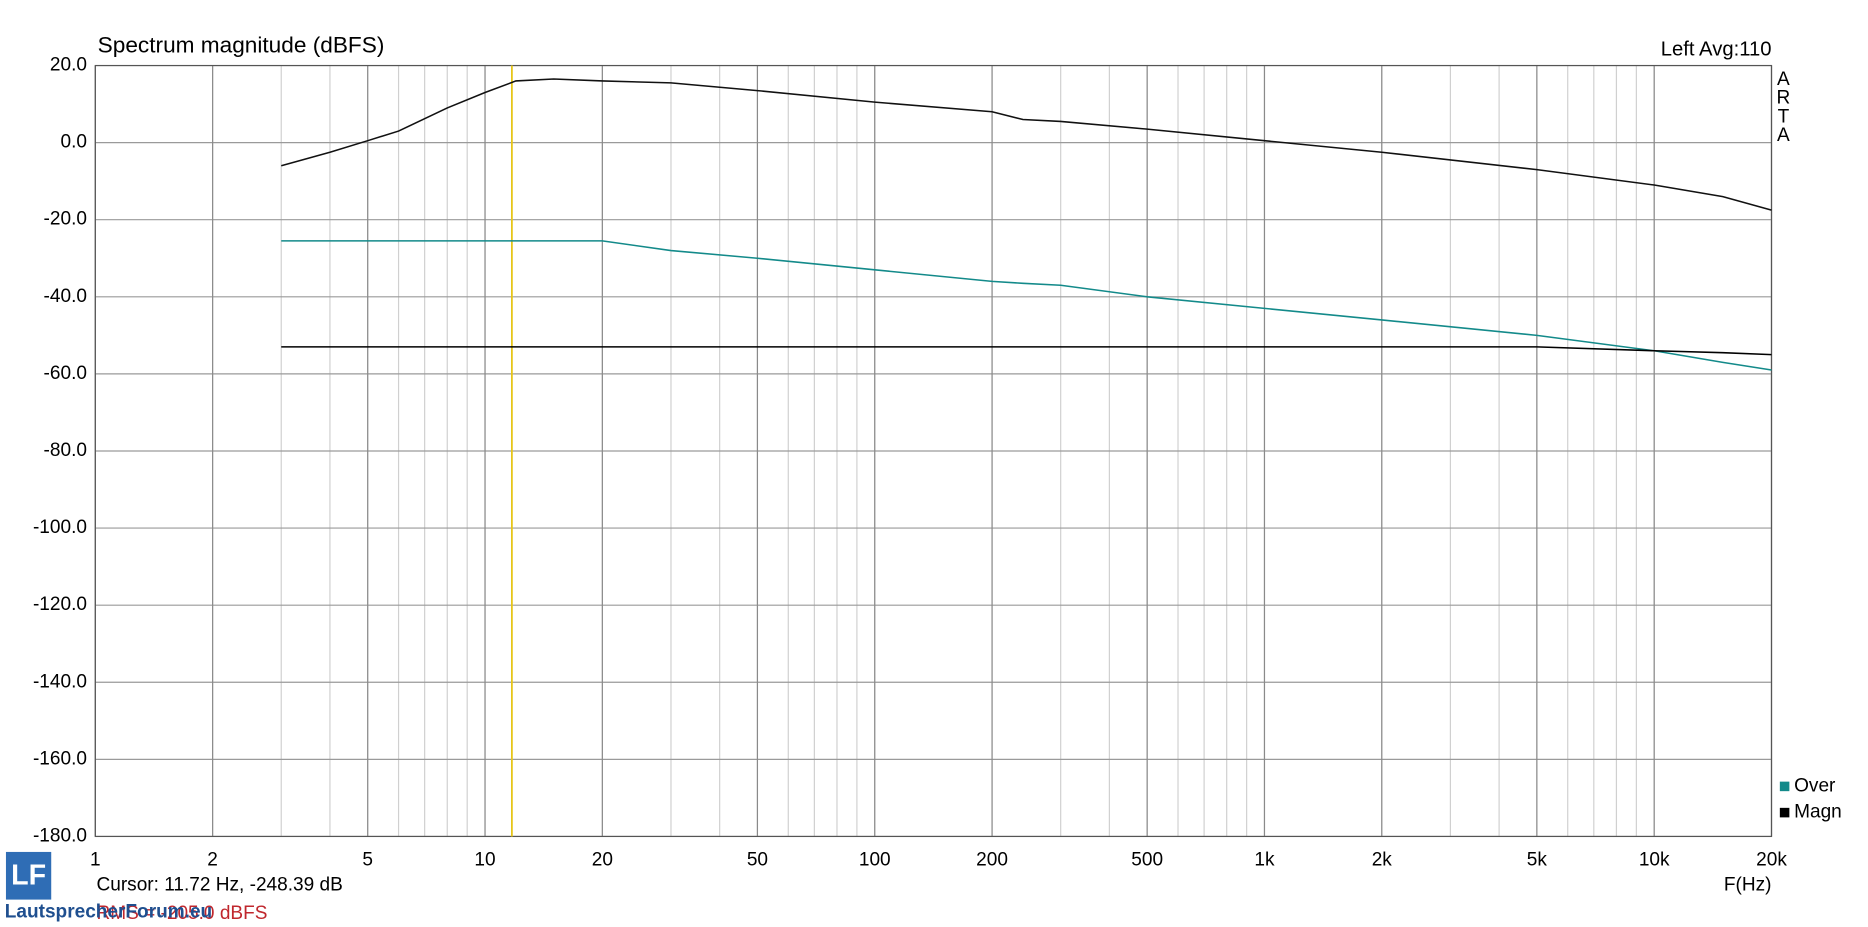 The width and height of the screenshot is (1868, 927). What do you see at coordinates (1815, 785) in the screenshot?
I see `legend-label: Over` at bounding box center [1815, 785].